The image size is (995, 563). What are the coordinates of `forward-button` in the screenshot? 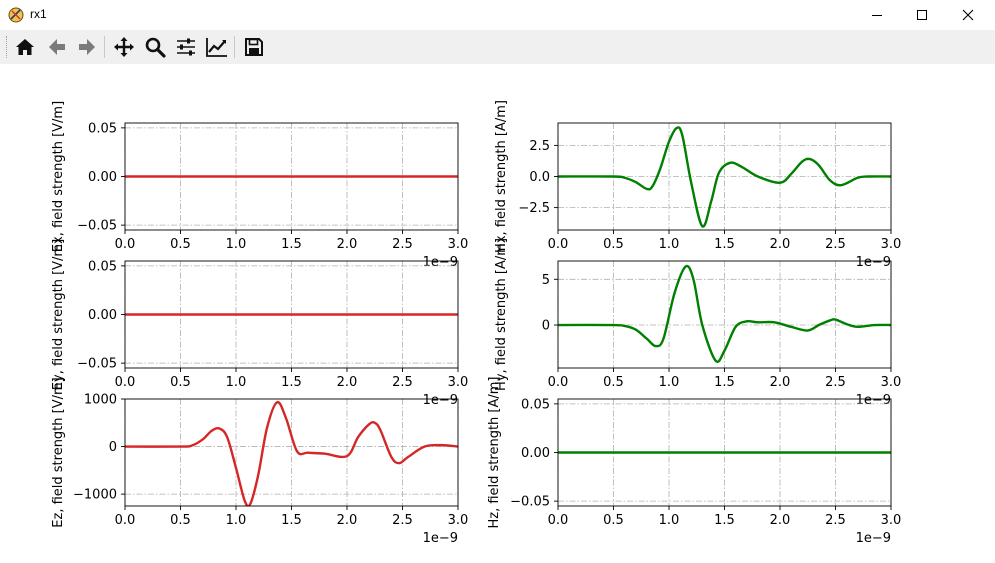 It's located at (87, 47).